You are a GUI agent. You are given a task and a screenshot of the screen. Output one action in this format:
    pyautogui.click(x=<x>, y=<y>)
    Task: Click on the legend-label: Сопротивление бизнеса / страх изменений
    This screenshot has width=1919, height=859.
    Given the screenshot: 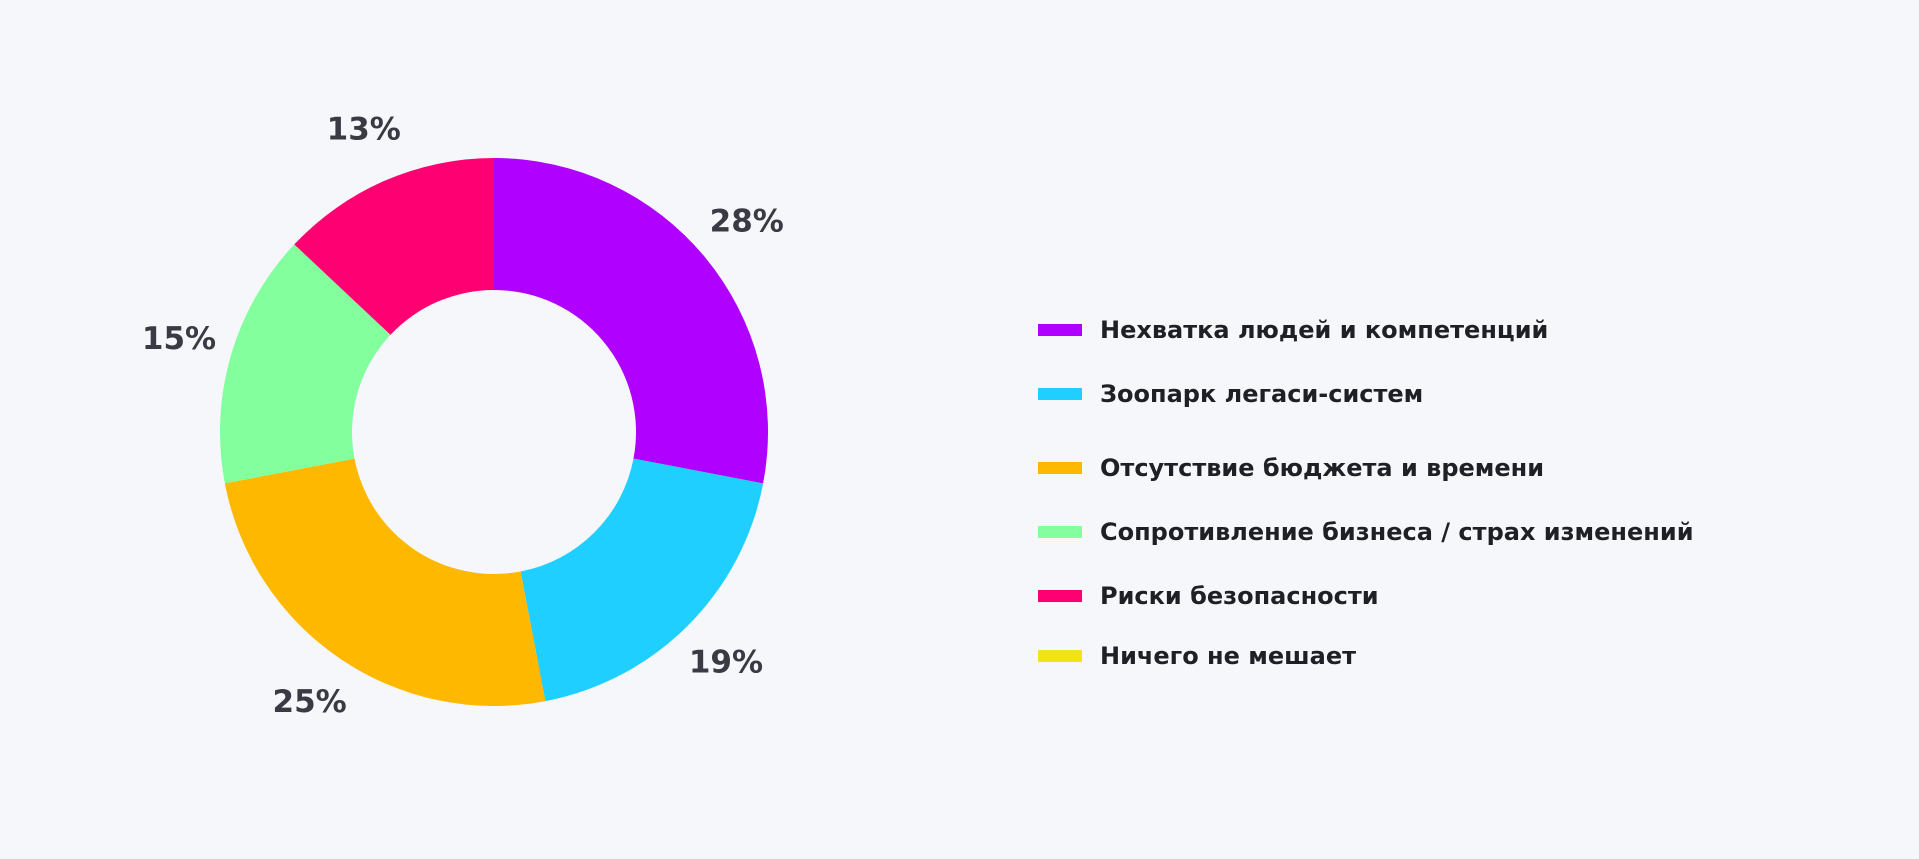 What is the action you would take?
    pyautogui.click(x=1397, y=532)
    